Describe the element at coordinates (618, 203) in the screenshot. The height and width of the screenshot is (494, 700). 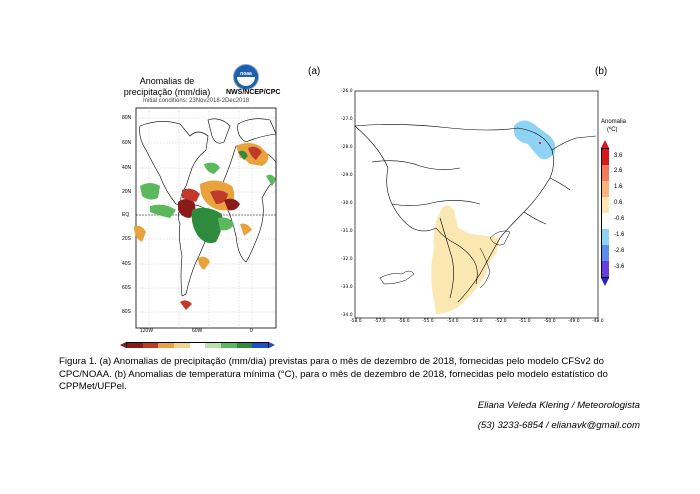
I see `legend-label: 0.6` at that location.